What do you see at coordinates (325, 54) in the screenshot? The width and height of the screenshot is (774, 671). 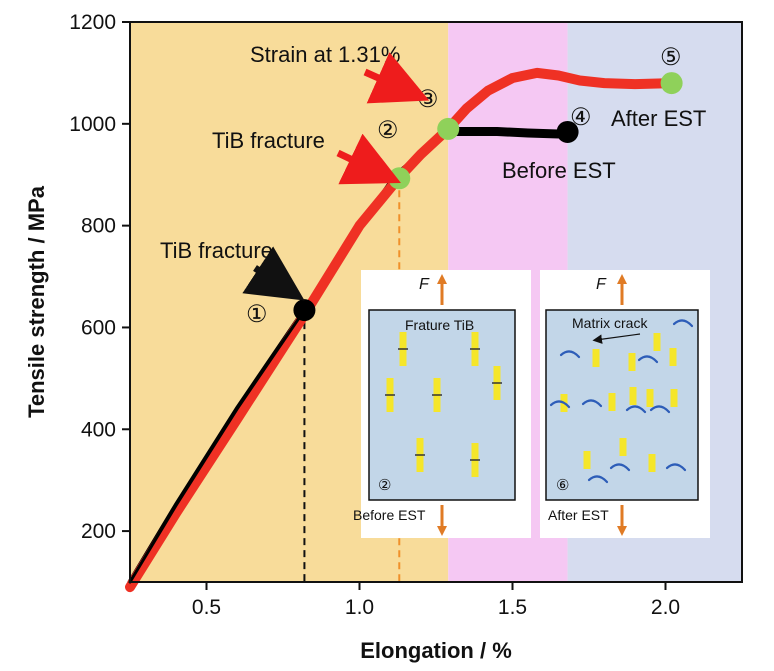 I see `annotation-strain: Strain at 1.31%` at bounding box center [325, 54].